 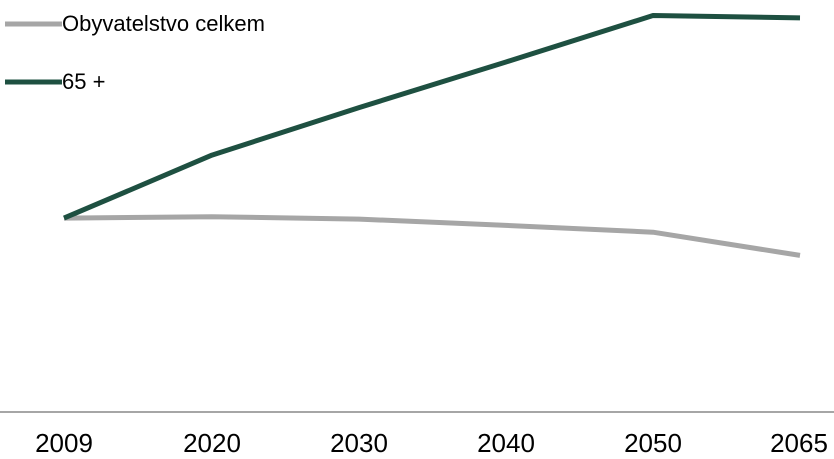 I want to click on x-tick-label-2020: 2020, so click(x=212, y=443).